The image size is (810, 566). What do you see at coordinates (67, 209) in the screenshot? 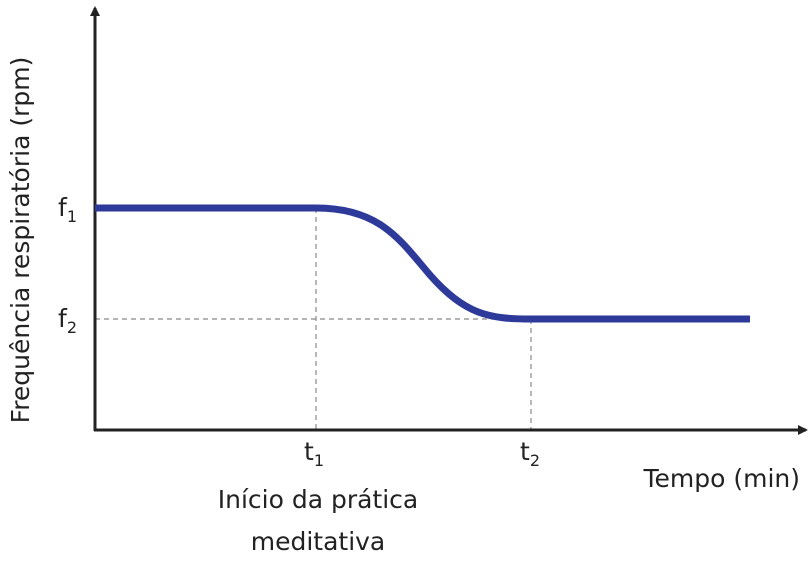
I see `y-tick-label: f1` at bounding box center [67, 209].